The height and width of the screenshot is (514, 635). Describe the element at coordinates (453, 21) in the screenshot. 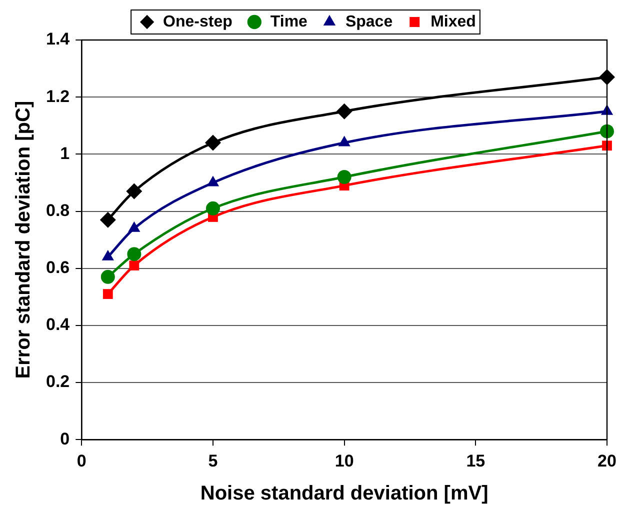

I see `legend-label: Mixed` at that location.